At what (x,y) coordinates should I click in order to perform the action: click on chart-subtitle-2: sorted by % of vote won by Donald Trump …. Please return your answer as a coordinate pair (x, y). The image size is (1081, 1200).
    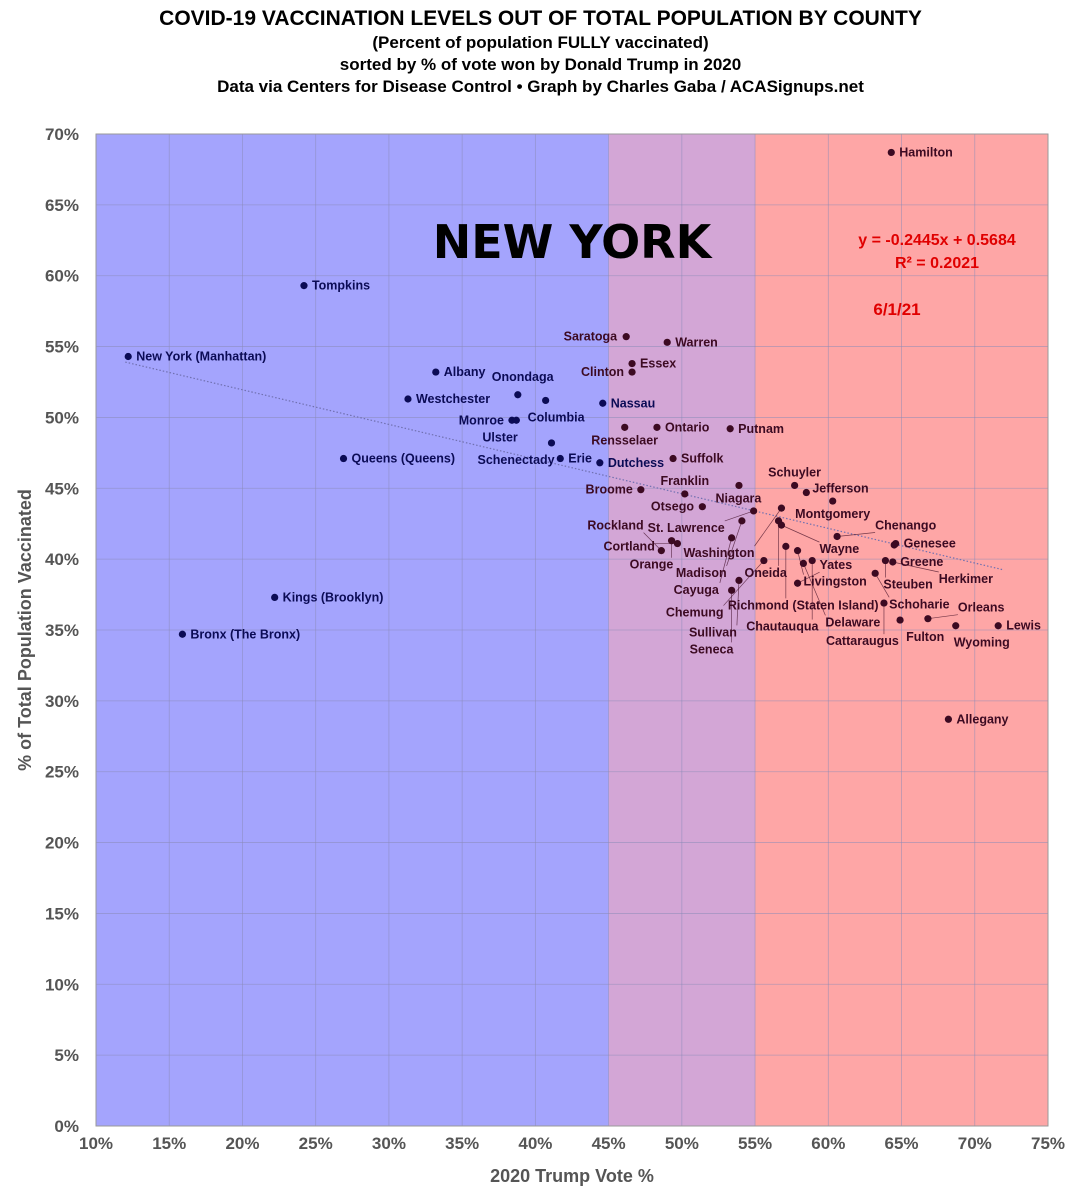
    Looking at the image, I should click on (540, 64).